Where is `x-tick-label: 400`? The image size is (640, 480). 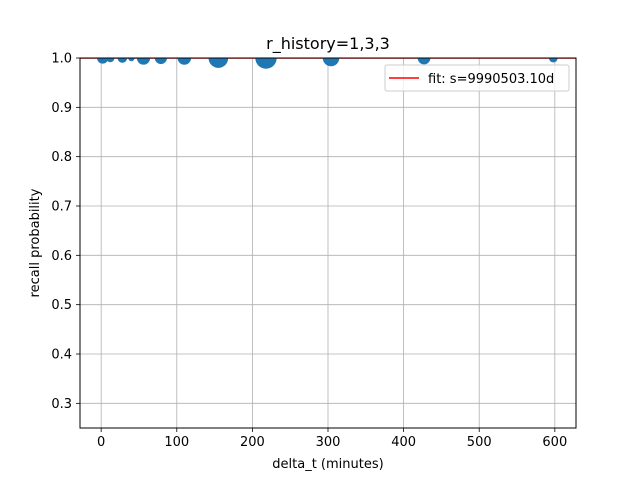 x-tick-label: 400 is located at coordinates (403, 442).